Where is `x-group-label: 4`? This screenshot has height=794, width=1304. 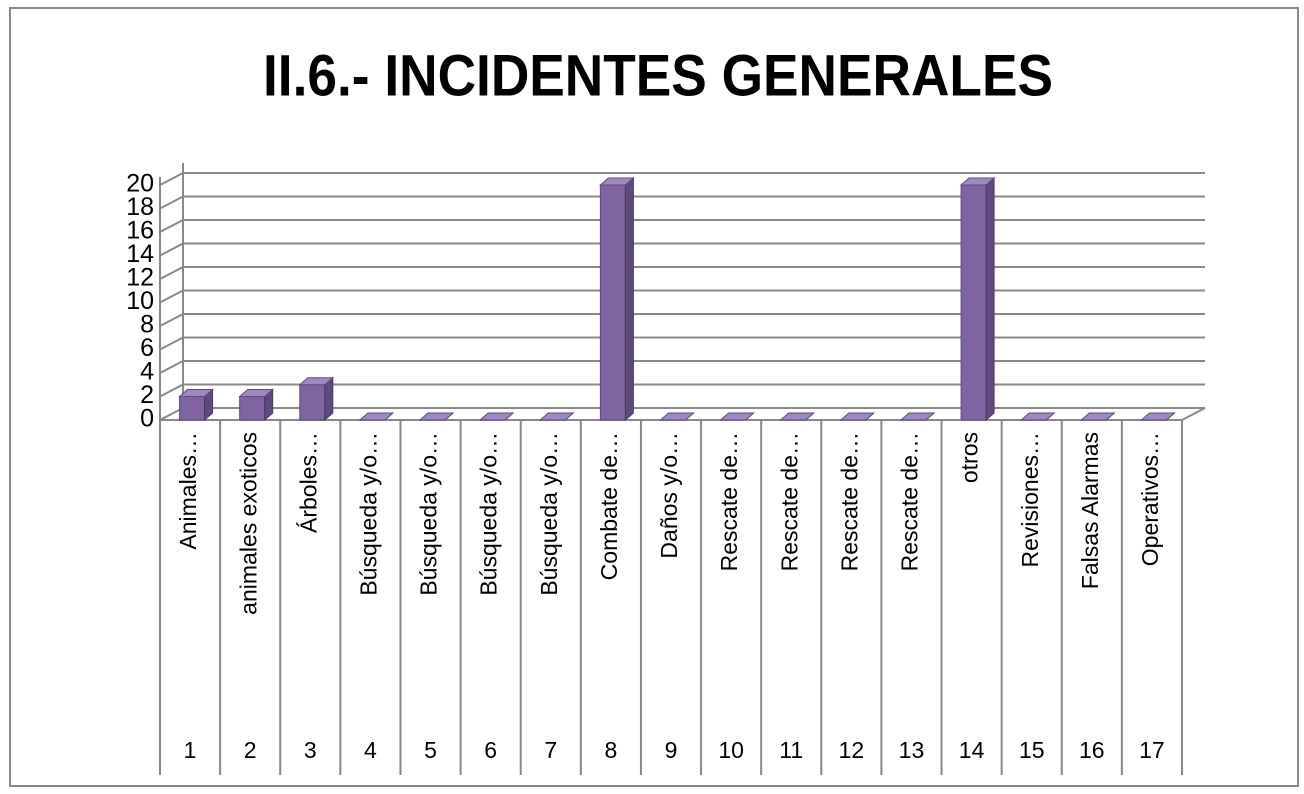 x-group-label: 4 is located at coordinates (370, 750).